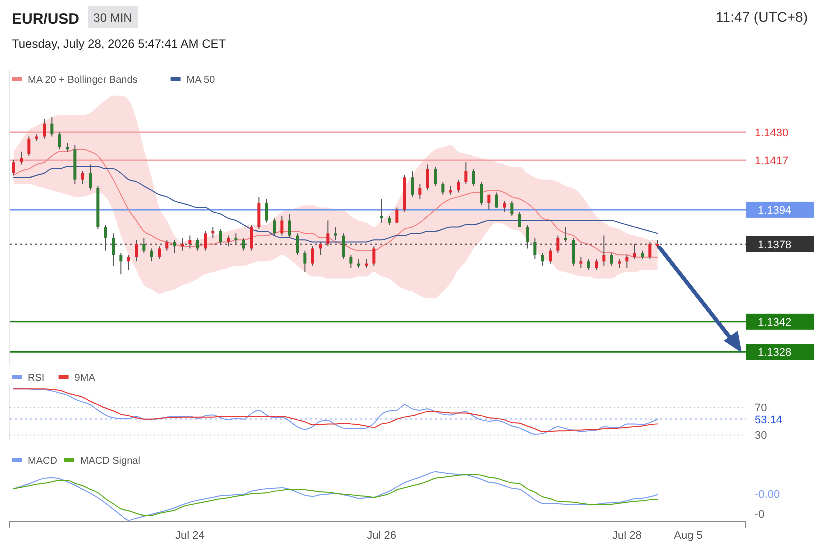 Image resolution: width=816 pixels, height=549 pixels. Describe the element at coordinates (688, 536) in the screenshot. I see `x-tick-label: Aug 5` at that location.